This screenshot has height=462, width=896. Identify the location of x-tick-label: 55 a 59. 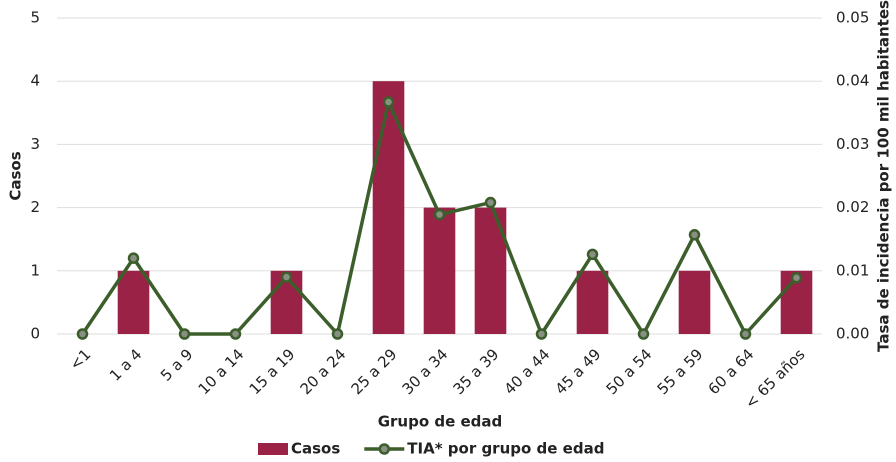
(680, 371).